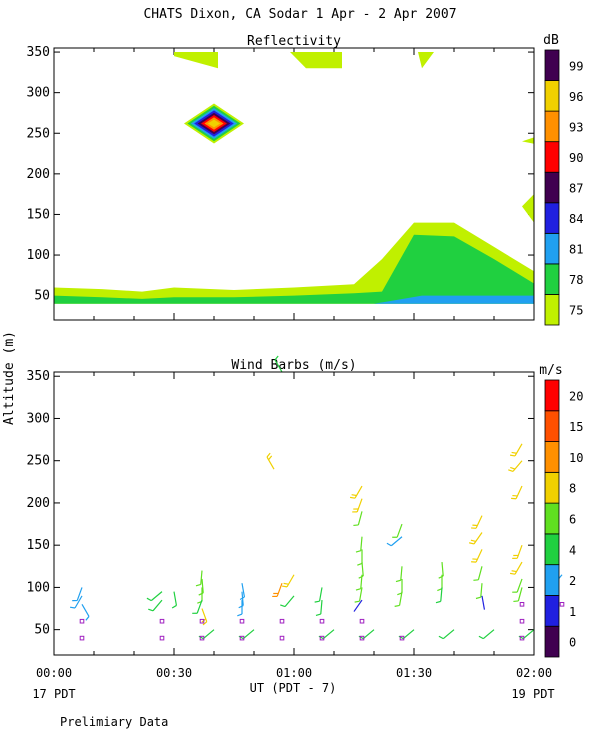 The width and height of the screenshot is (600, 750). What do you see at coordinates (38, 93) in the screenshot?
I see `y-tick-label: 300` at bounding box center [38, 93].